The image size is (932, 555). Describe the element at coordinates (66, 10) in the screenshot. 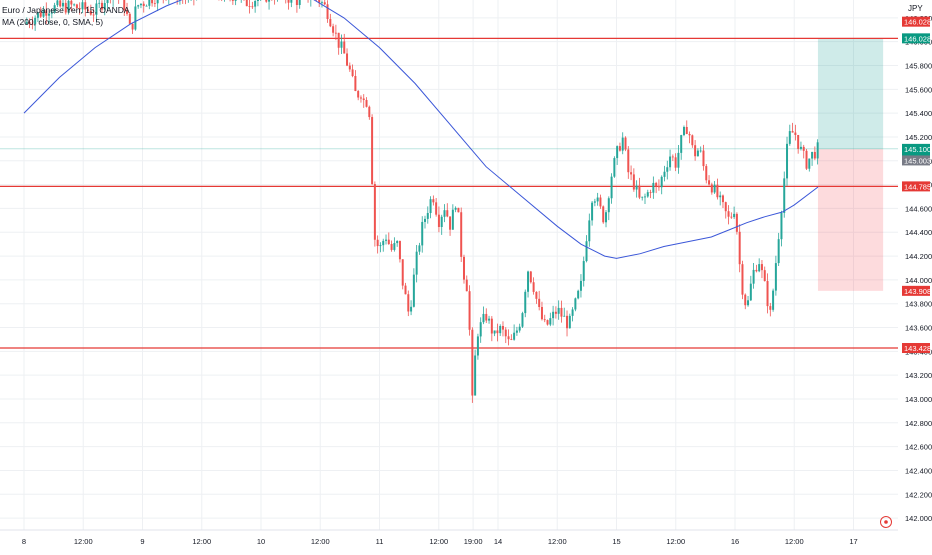

I see `symbol-title: Euro / Japanese Yen, 15, OANDA` at that location.